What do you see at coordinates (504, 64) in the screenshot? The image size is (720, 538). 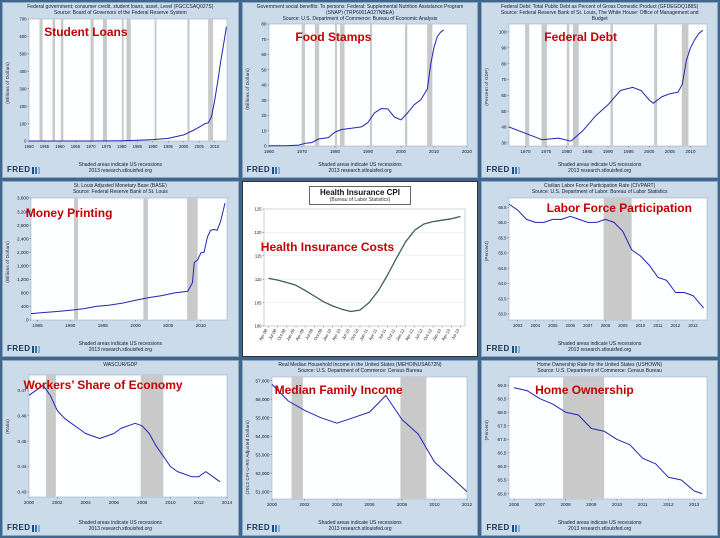 I see `svg-text: 80` at bounding box center [504, 64].